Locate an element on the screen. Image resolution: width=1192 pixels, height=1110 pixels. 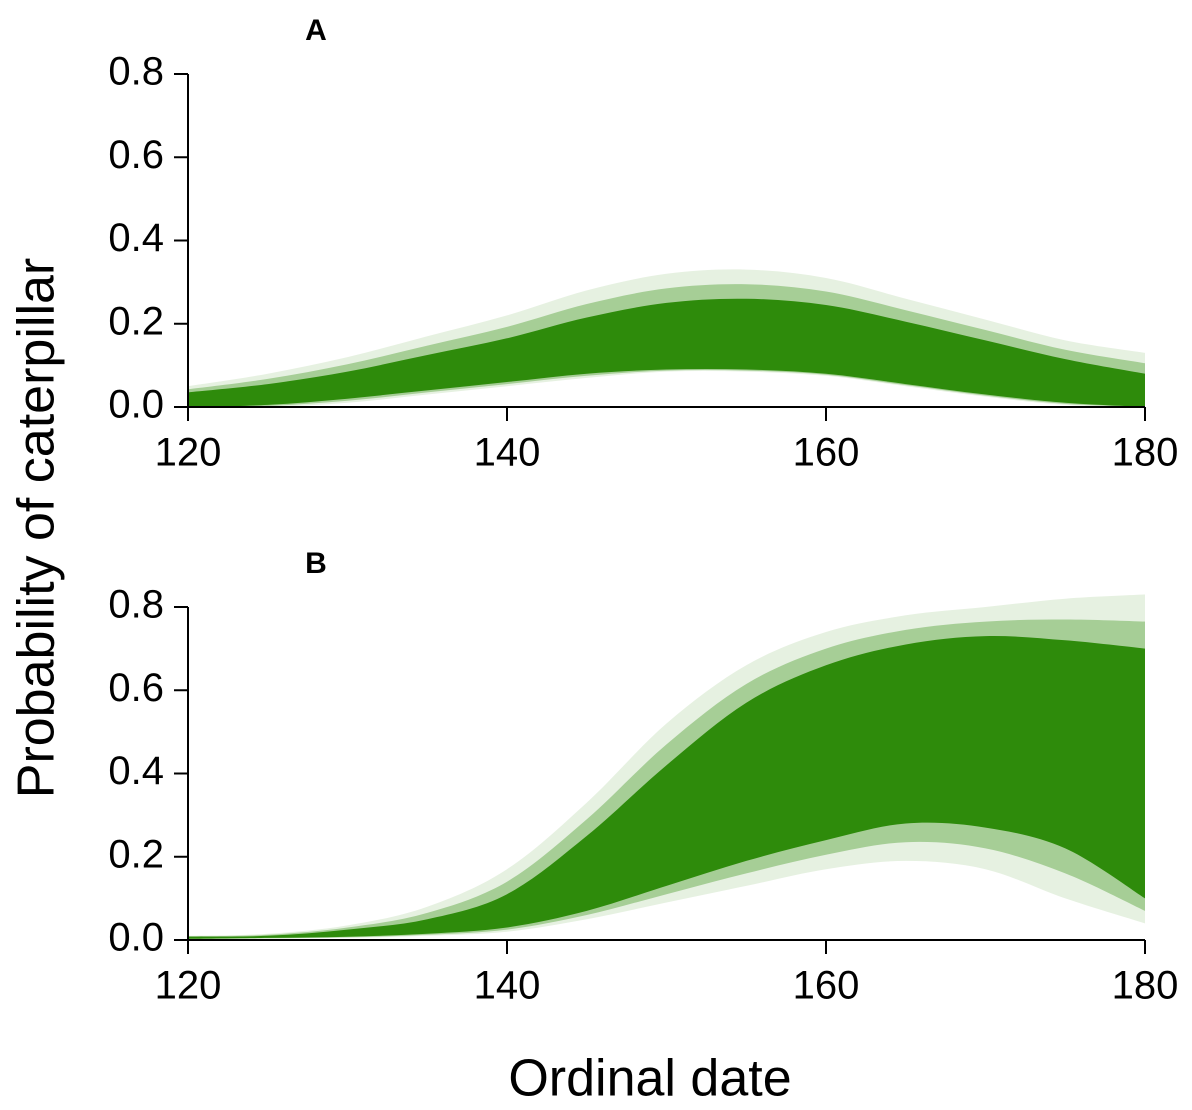
x-axis-title: Ordinal date is located at coordinates (649, 1079).